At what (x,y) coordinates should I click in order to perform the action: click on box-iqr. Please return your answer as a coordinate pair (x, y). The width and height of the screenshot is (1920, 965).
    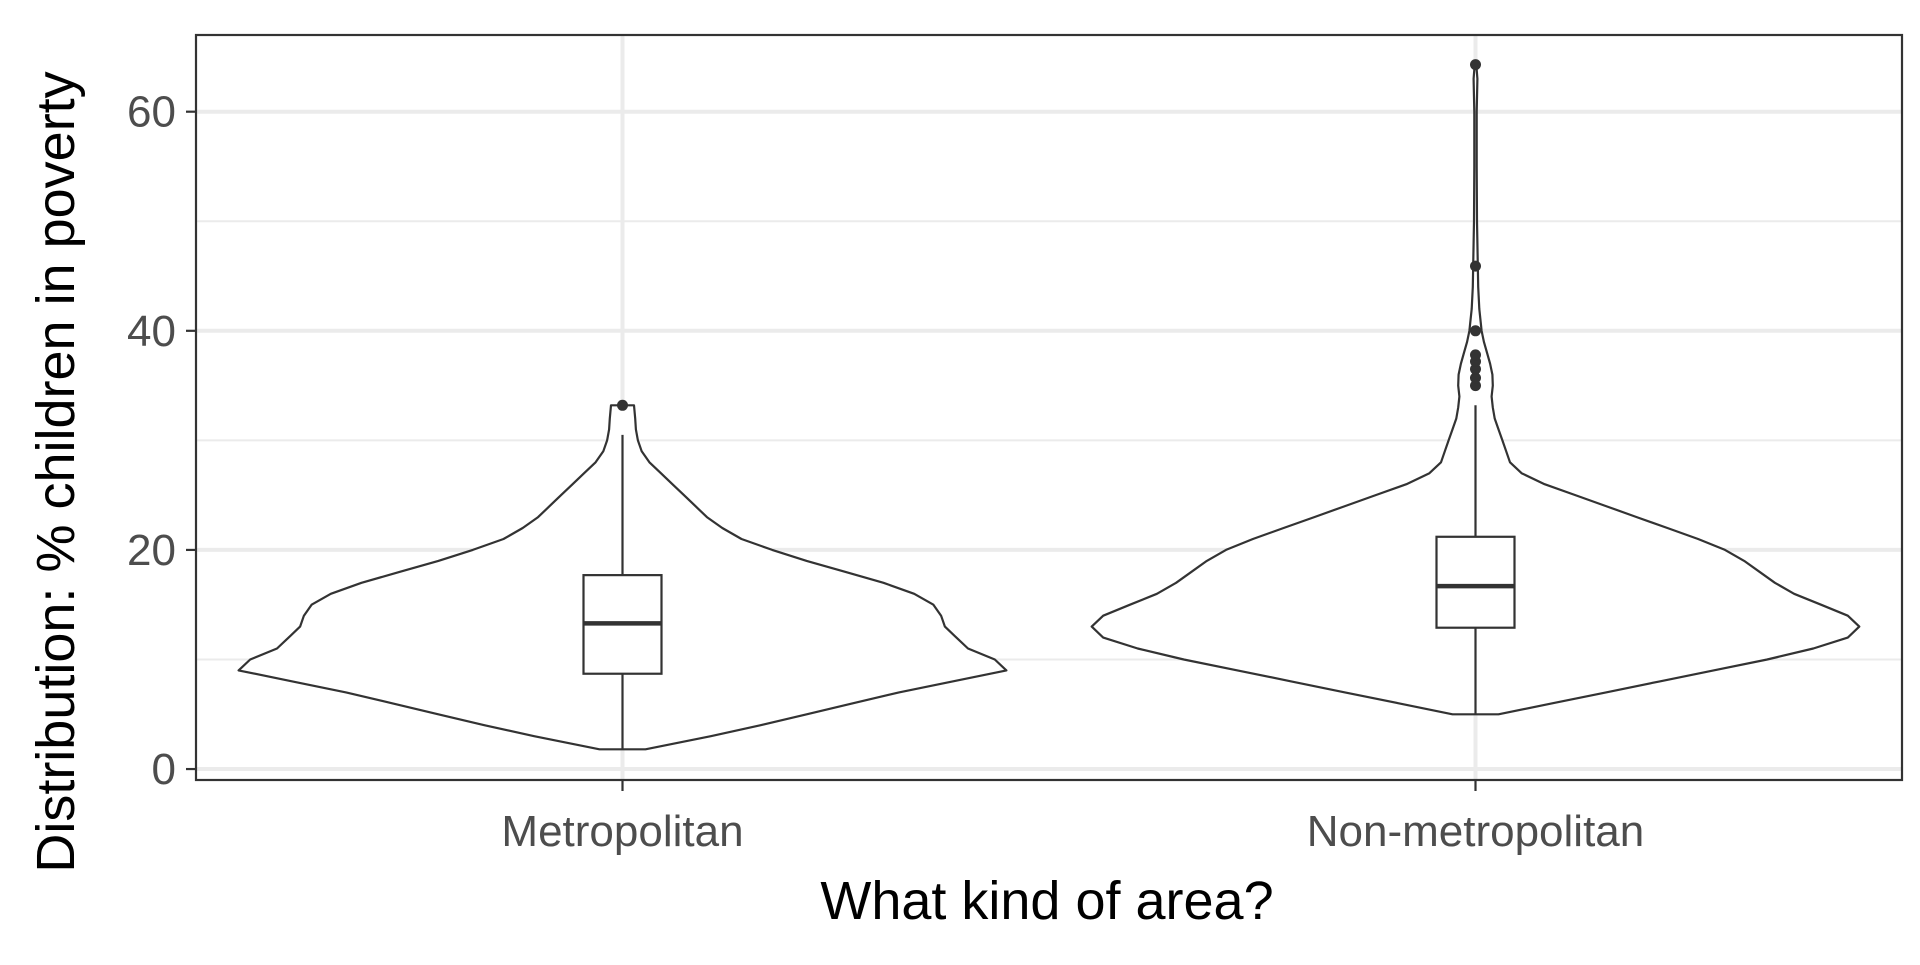
    Looking at the image, I should click on (1475, 582).